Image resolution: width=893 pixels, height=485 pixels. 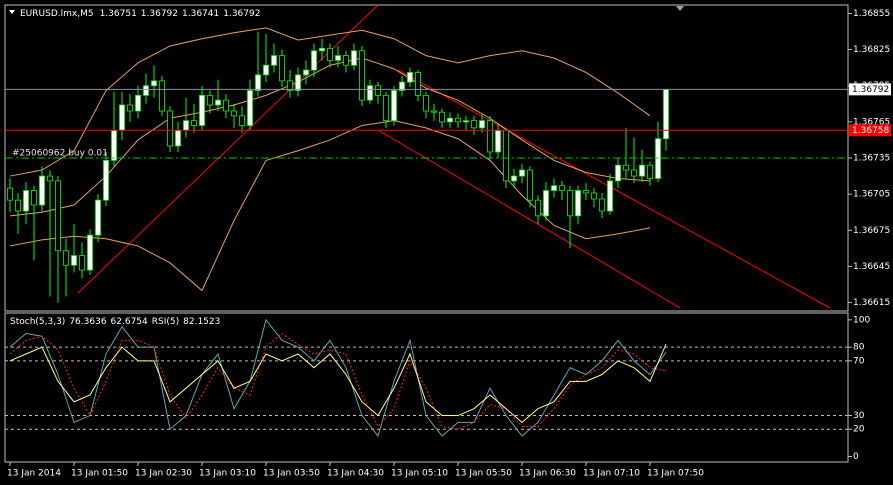 I want to click on close: 1.36792, so click(x=241, y=14).